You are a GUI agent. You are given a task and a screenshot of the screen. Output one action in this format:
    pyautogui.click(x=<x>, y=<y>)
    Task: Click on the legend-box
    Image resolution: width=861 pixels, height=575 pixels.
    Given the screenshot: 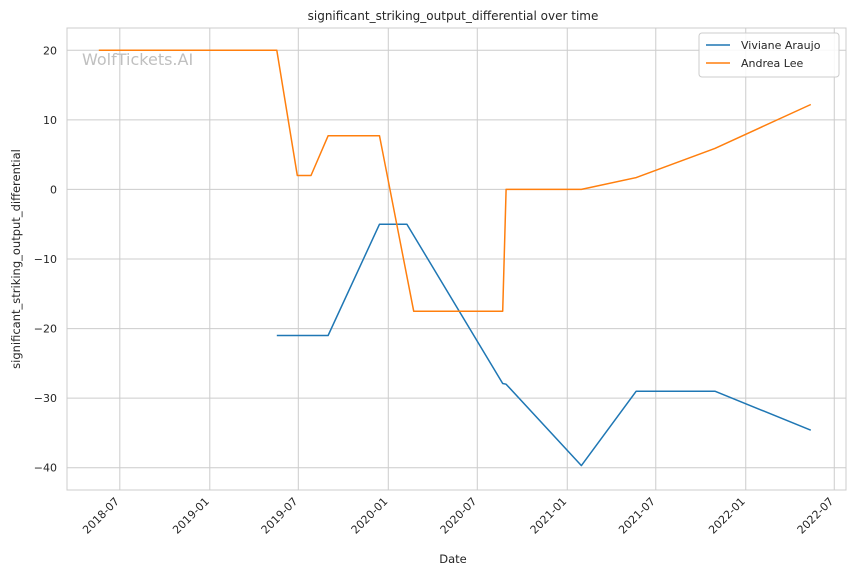 What is the action you would take?
    pyautogui.click(x=769, y=55)
    